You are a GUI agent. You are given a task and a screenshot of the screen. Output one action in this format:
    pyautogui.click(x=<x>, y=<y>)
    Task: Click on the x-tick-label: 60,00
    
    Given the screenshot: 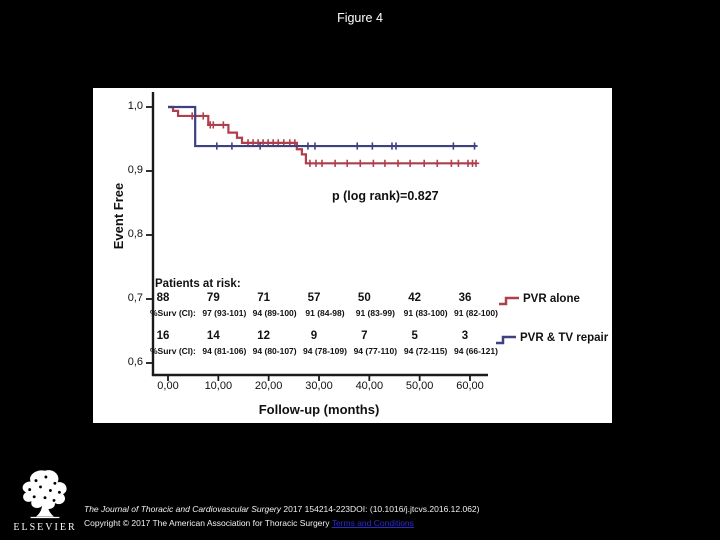 What is the action you would take?
    pyautogui.click(x=470, y=386)
    